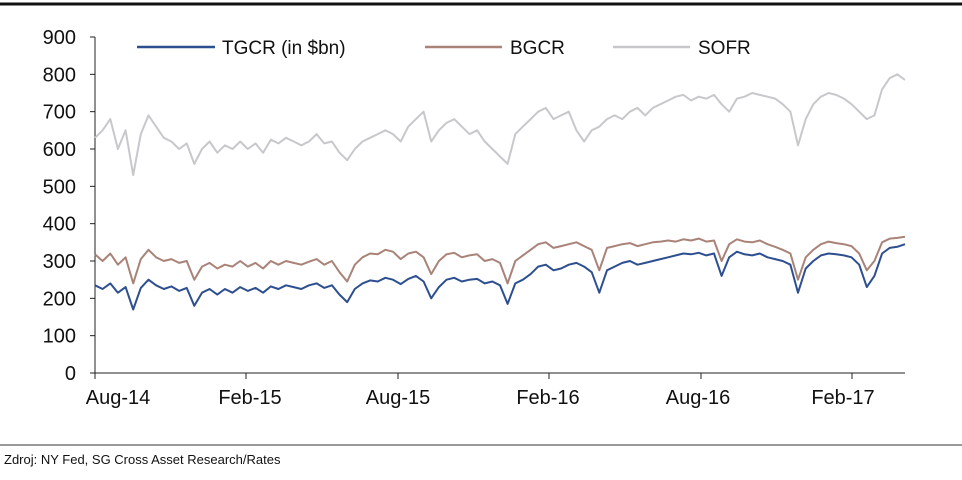 Image resolution: width=962 pixels, height=480 pixels. I want to click on y-tick-label: 200, so click(59, 299).